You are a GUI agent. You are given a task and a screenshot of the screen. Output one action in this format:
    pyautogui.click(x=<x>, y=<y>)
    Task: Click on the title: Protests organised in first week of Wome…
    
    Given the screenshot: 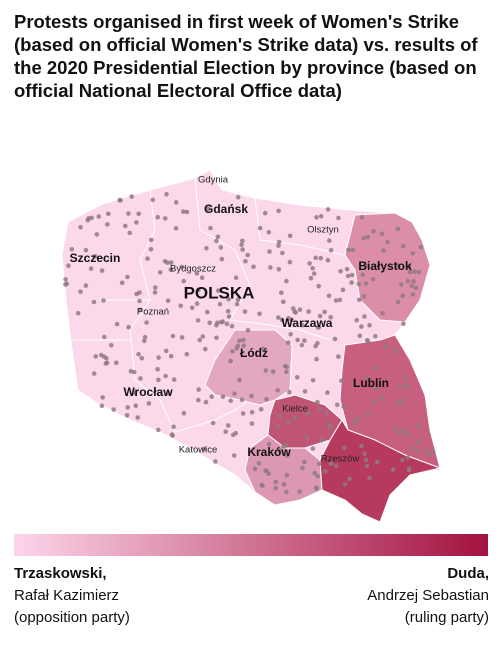 What is the action you would take?
    pyautogui.click(x=246, y=56)
    